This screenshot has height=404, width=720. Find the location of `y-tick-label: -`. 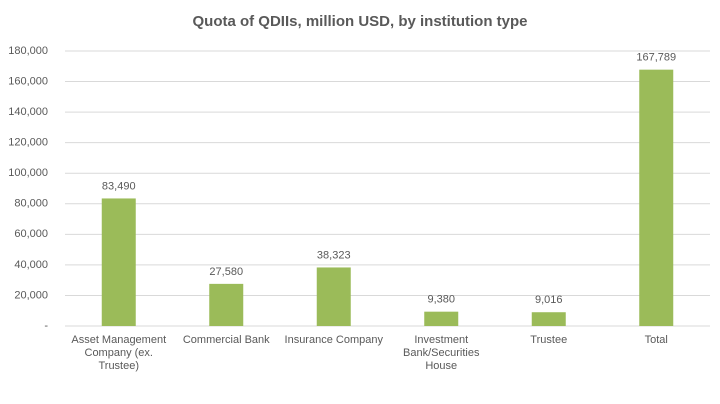

y-tick-label: - is located at coordinates (46, 326).